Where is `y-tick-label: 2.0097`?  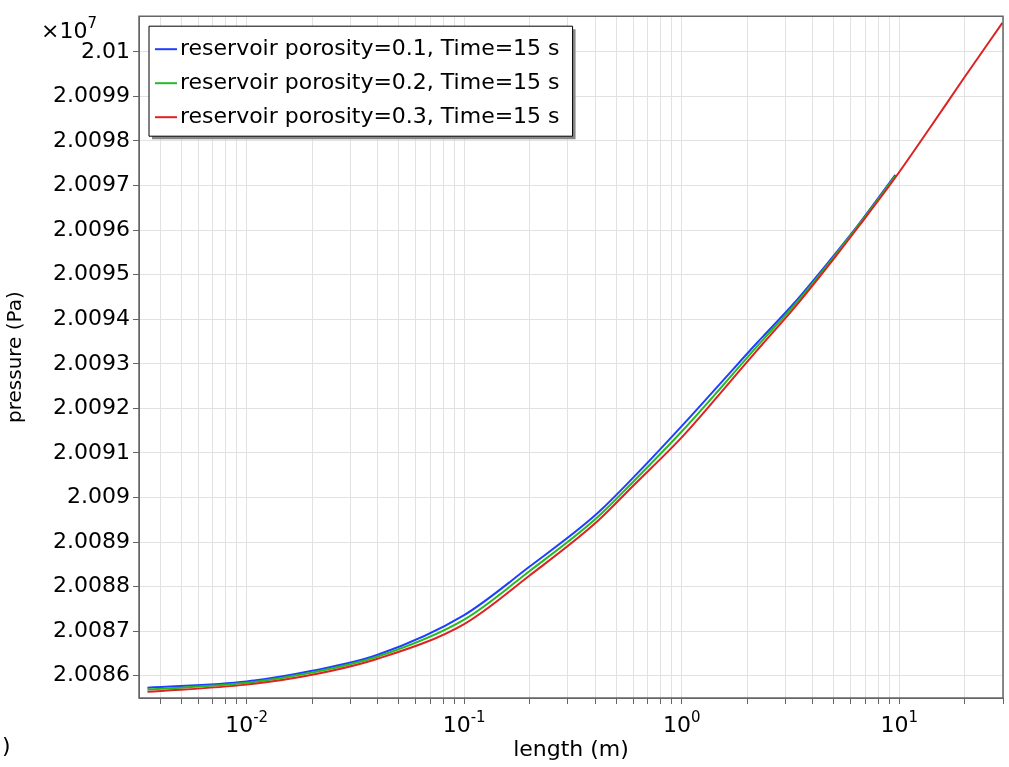
y-tick-label: 2.0097 is located at coordinates (91, 184).